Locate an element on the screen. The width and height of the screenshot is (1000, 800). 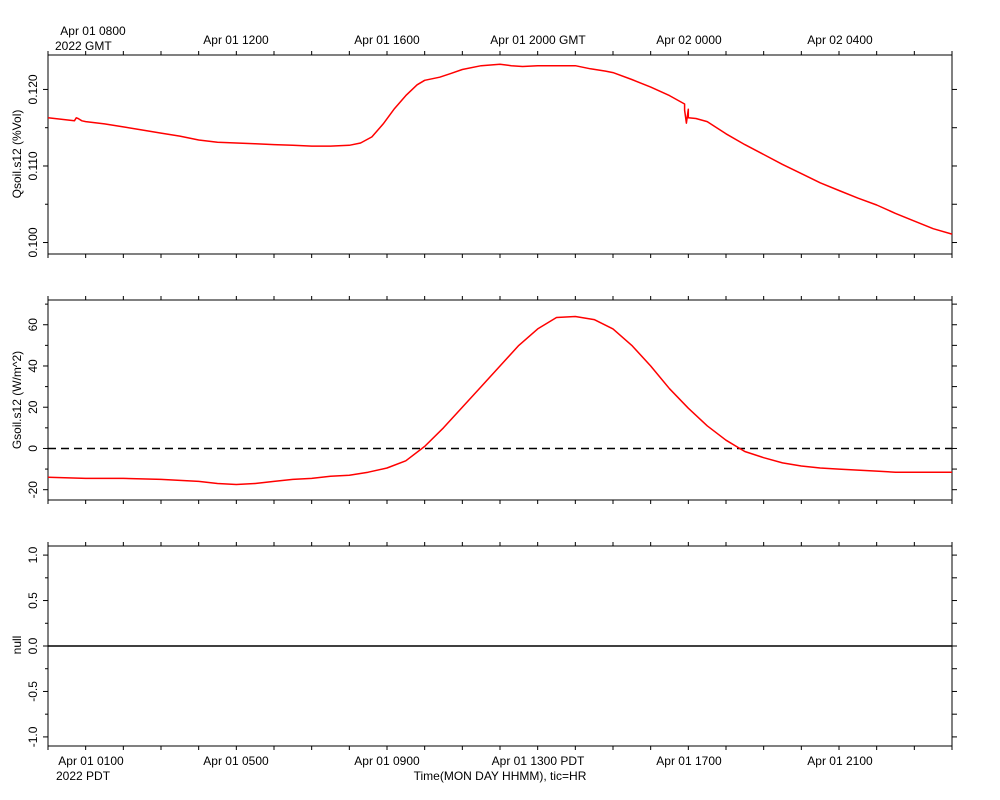
gmt-tick-label: Apr 01 0800 is located at coordinates (93, 31).